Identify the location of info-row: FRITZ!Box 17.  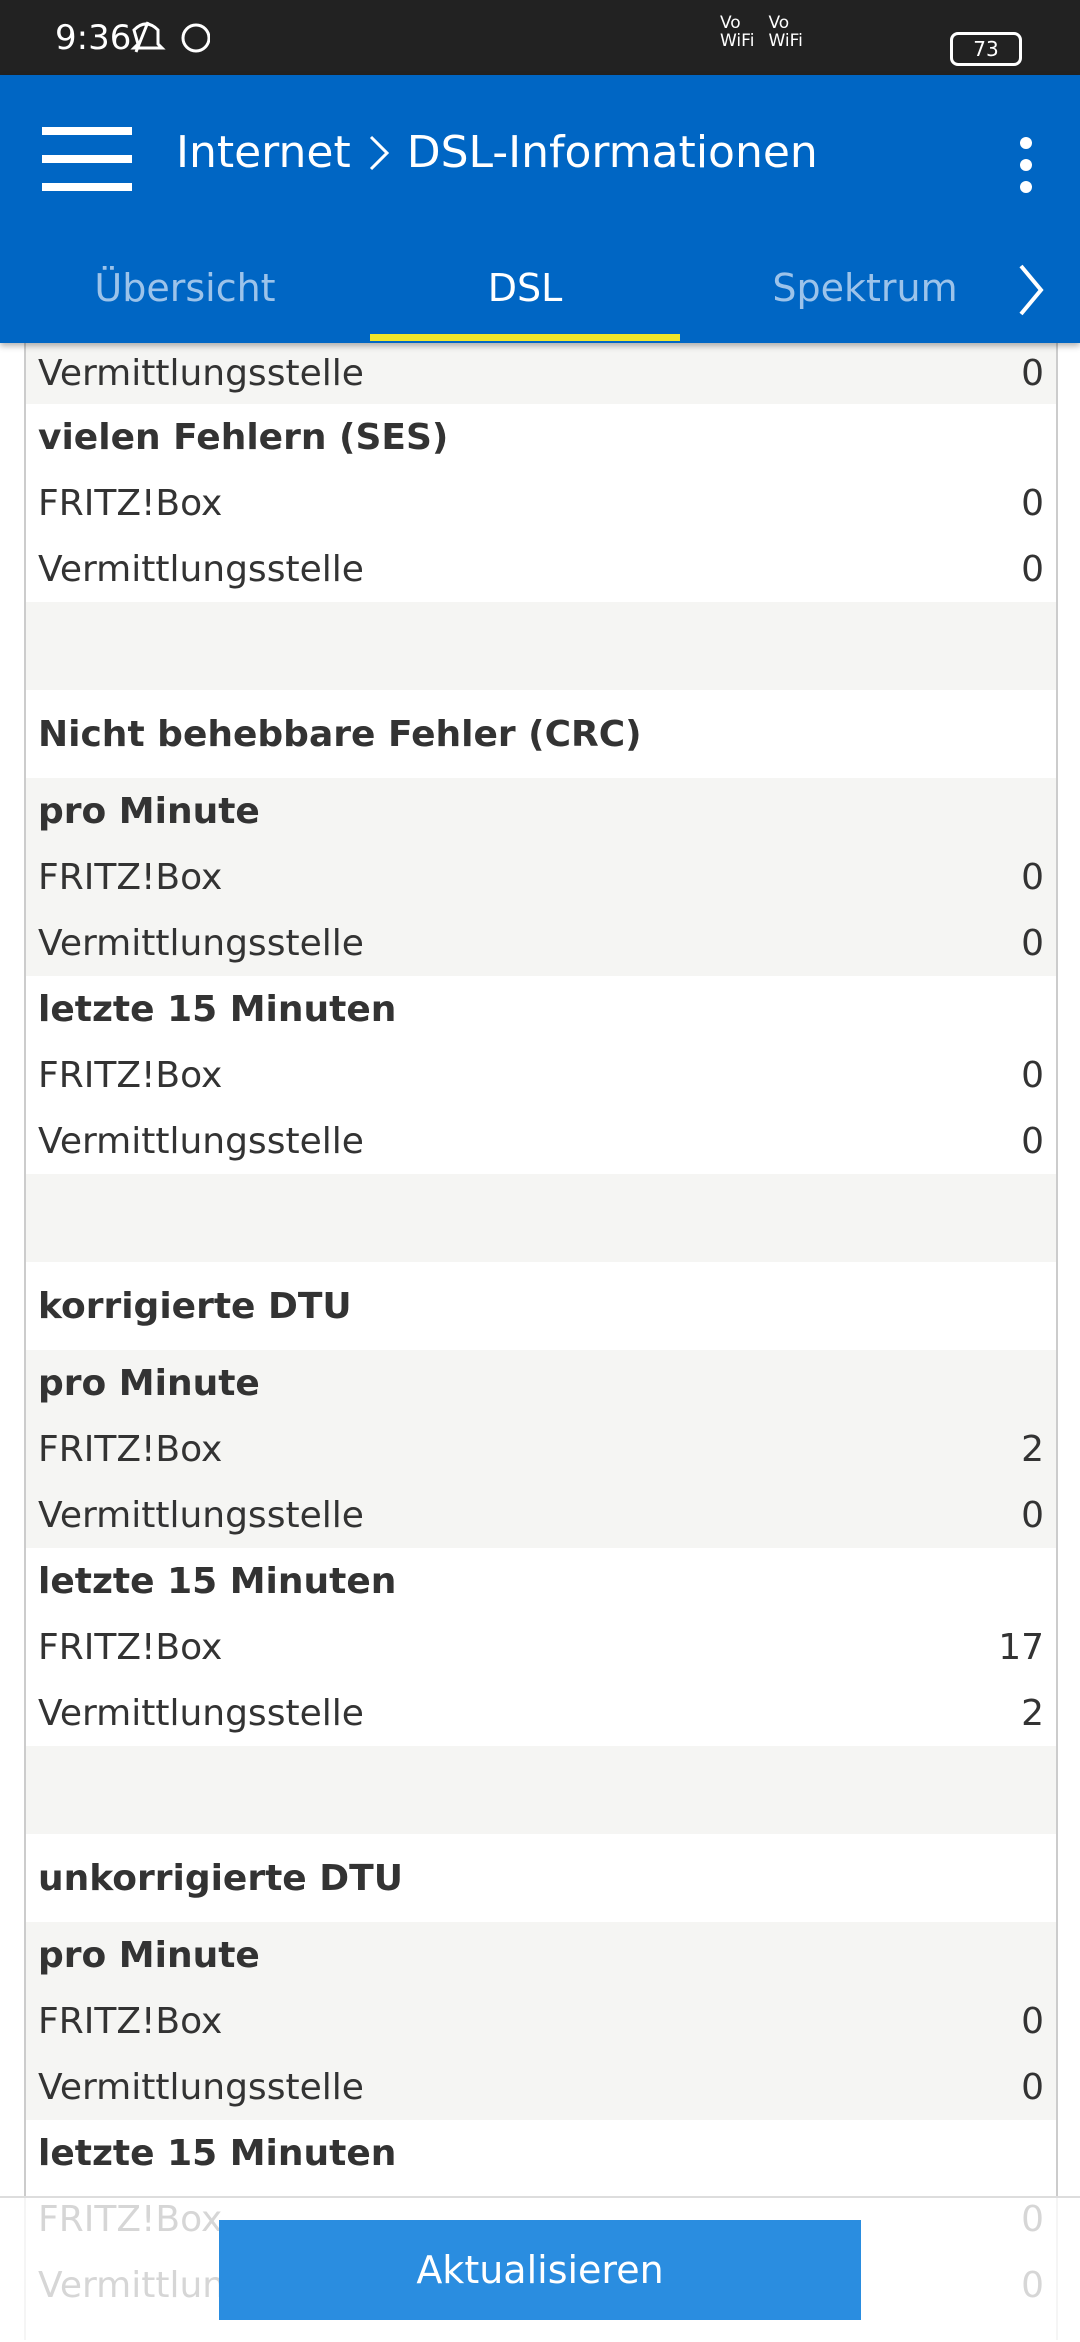
(541, 1647).